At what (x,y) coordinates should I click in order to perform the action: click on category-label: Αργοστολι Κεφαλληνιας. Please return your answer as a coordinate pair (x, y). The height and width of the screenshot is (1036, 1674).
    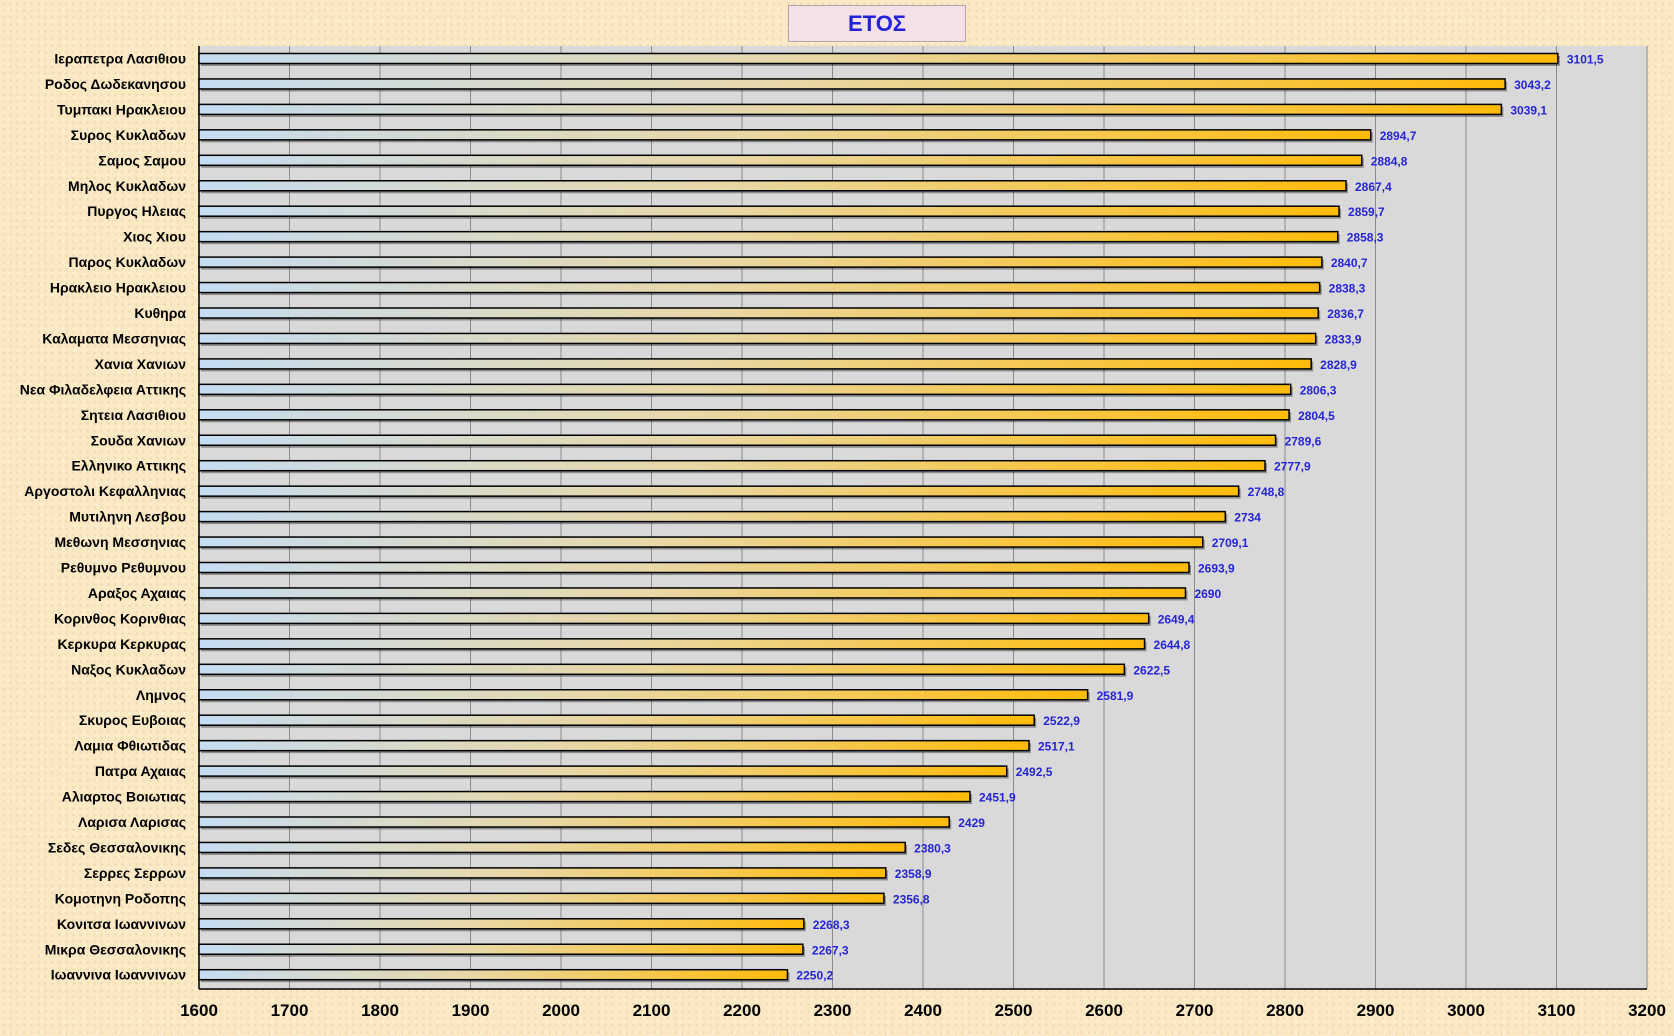
    Looking at the image, I should click on (105, 491).